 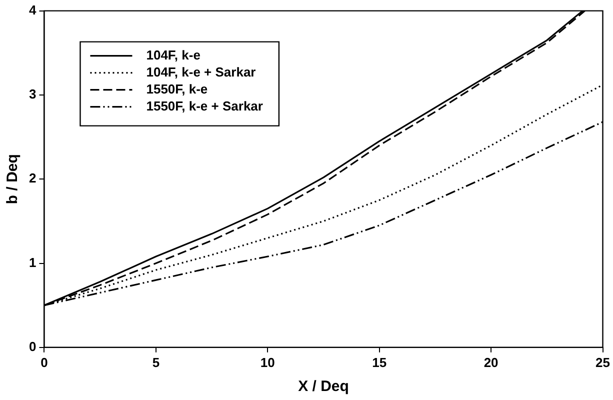 What do you see at coordinates (204, 106) in the screenshot?
I see `legend-label: 1550F, k-e + Sarkar` at bounding box center [204, 106].